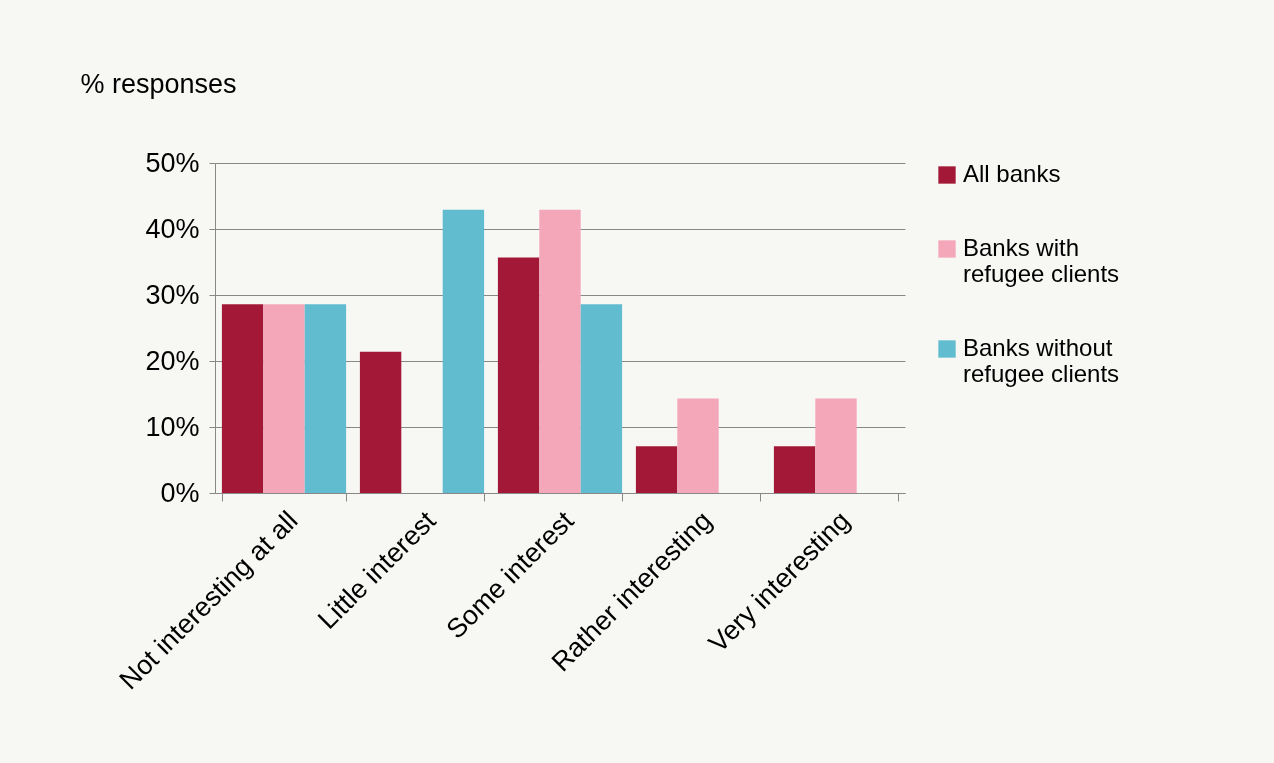 The height and width of the screenshot is (763, 1274). I want to click on legend-label: All banks, so click(1012, 173).